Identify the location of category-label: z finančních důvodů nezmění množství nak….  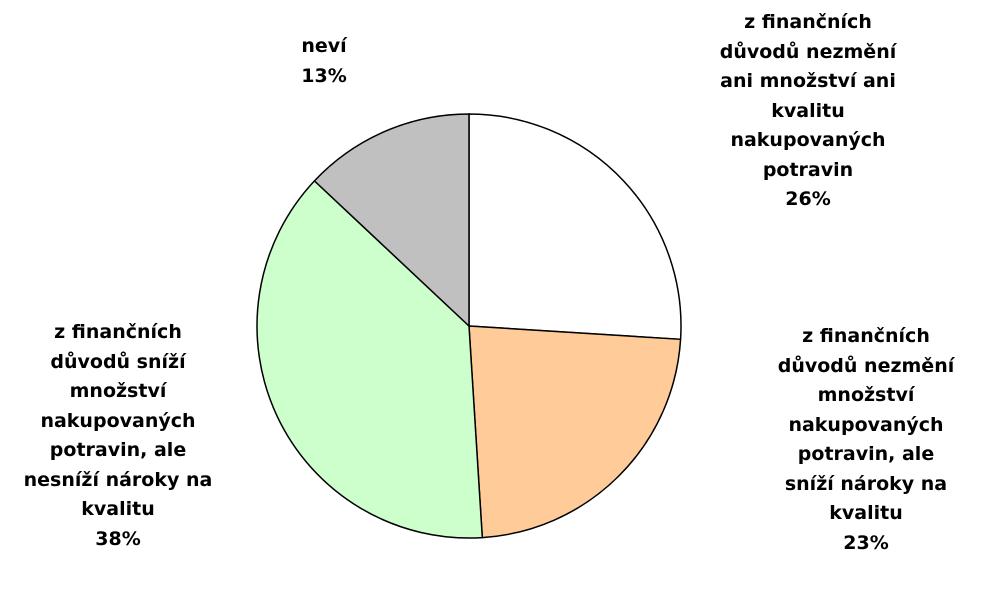
(866, 424).